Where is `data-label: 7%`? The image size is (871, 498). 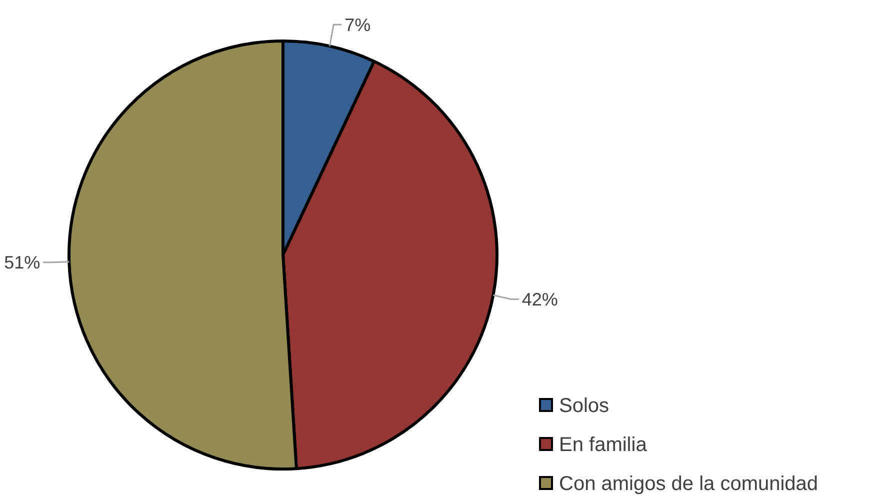
data-label: 7% is located at coordinates (357, 24).